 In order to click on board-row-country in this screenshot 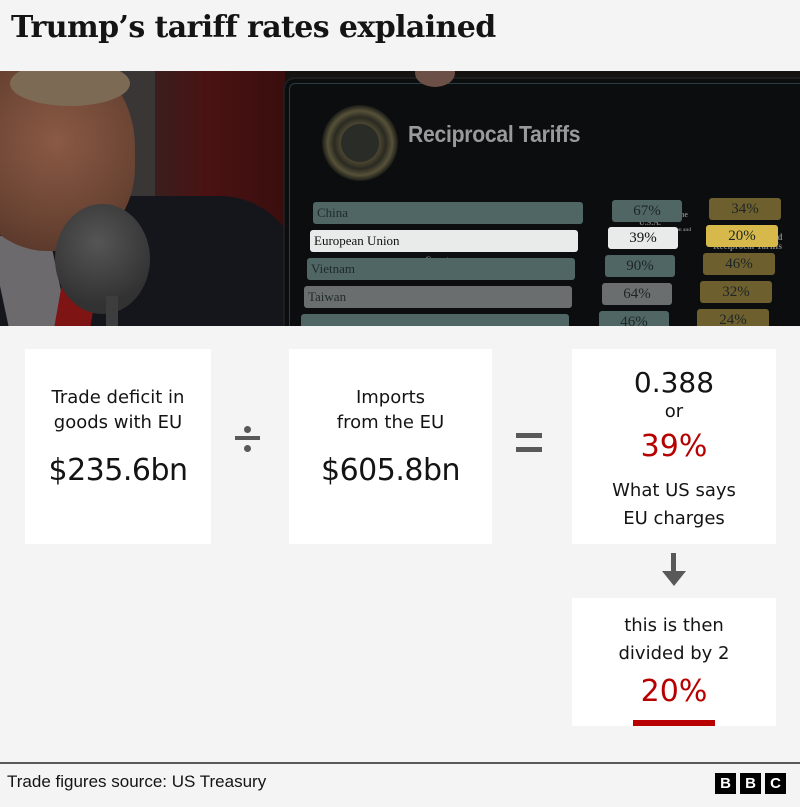, I will do `click(435, 320)`.